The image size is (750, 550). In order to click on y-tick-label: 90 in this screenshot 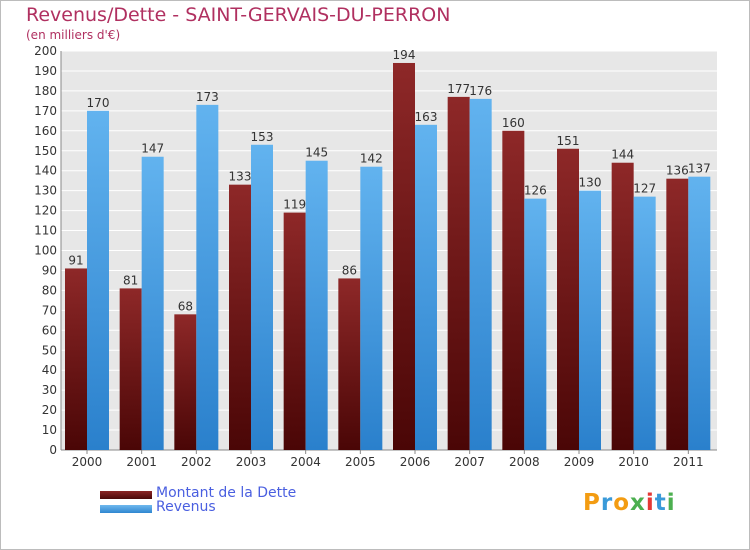, I will do `click(49, 270)`.